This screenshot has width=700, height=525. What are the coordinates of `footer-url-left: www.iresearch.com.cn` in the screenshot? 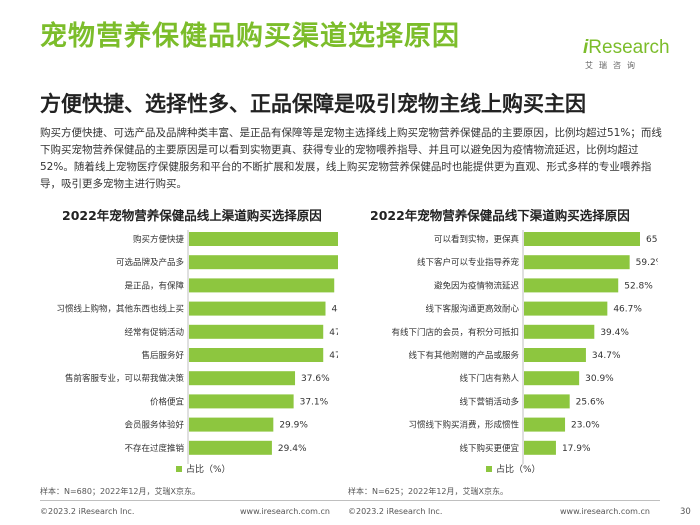 It's located at (285, 511).